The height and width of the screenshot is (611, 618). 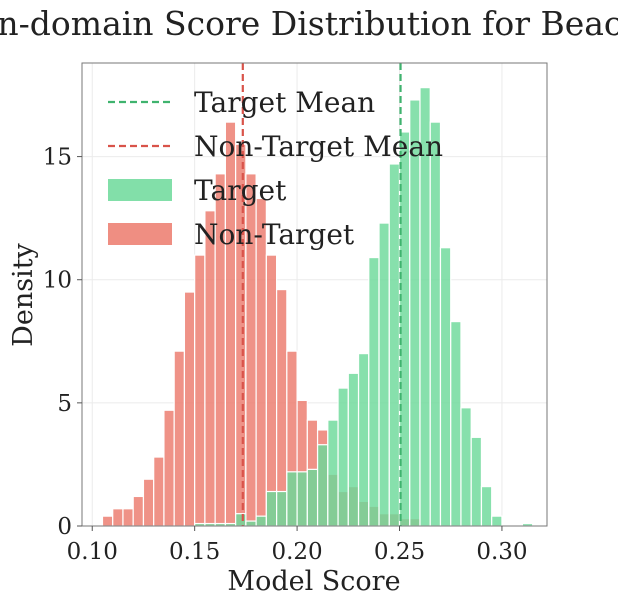 What do you see at coordinates (296, 552) in the screenshot?
I see `x-tick-label: 0.20` at bounding box center [296, 552].